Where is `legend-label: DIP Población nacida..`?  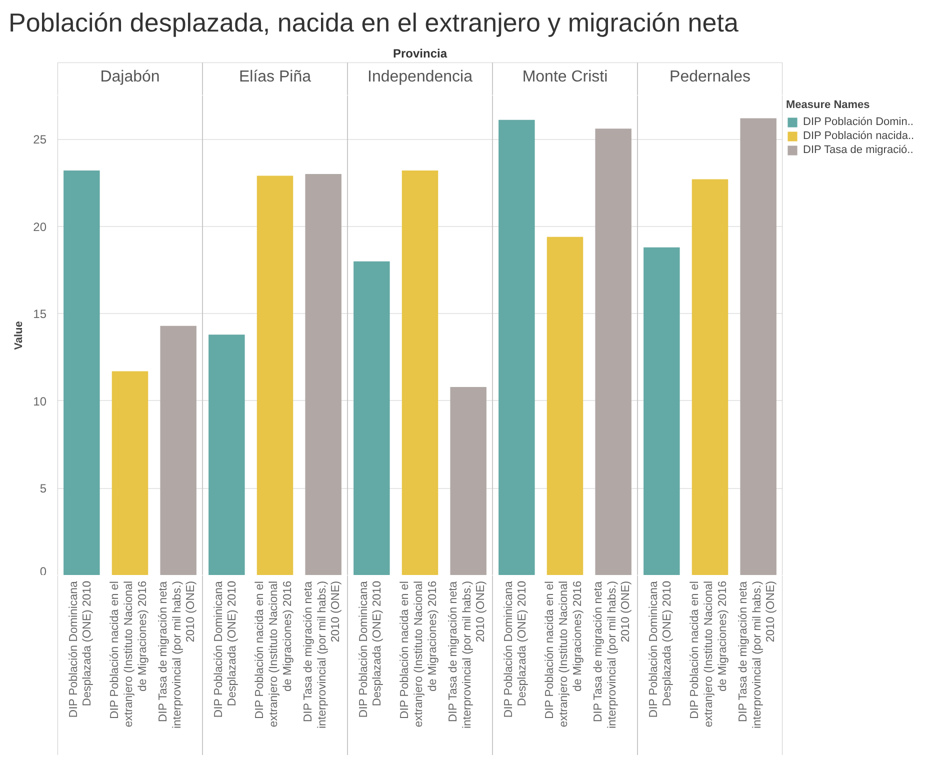
legend-label: DIP Población nacida.. is located at coordinates (858, 136).